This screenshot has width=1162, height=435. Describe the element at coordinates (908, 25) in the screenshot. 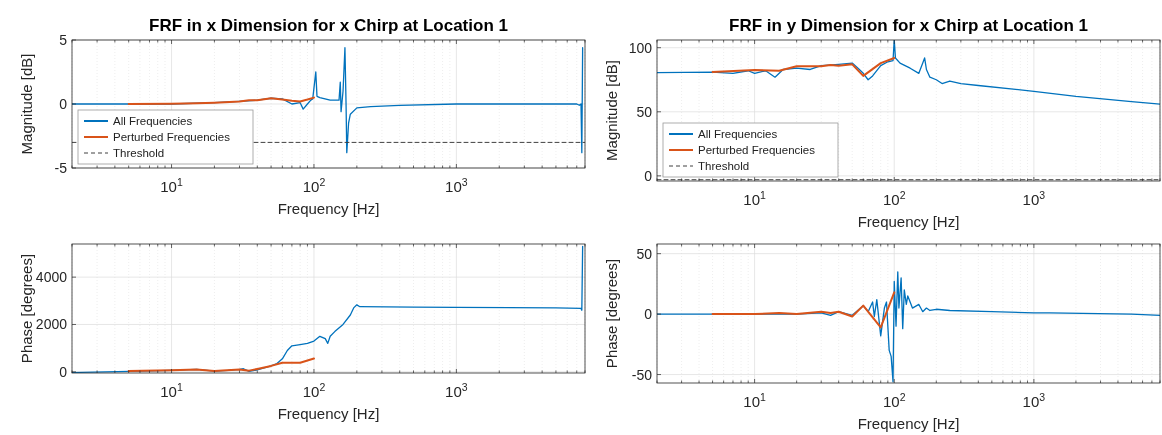

I see `chart-title: FRF in y Dimension for x Chirp at Location 1` at that location.